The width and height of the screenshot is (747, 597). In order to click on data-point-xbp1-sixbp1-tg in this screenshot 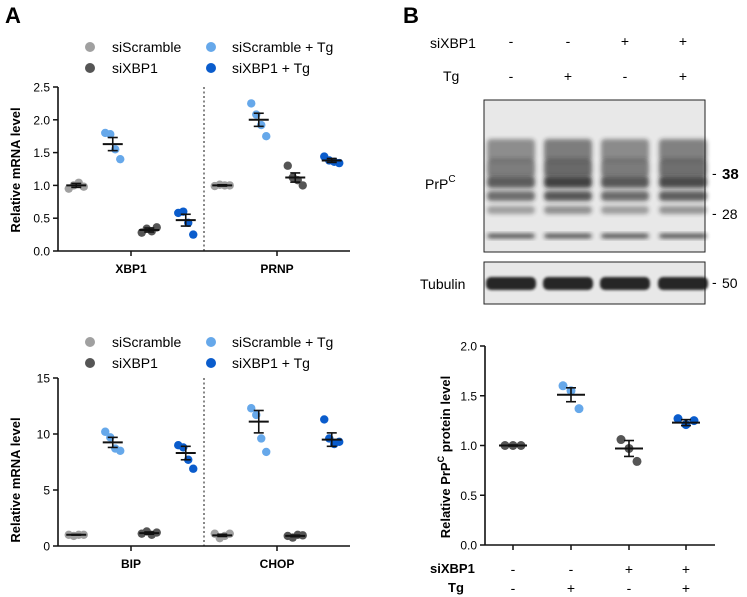, I will do `click(193, 234)`.